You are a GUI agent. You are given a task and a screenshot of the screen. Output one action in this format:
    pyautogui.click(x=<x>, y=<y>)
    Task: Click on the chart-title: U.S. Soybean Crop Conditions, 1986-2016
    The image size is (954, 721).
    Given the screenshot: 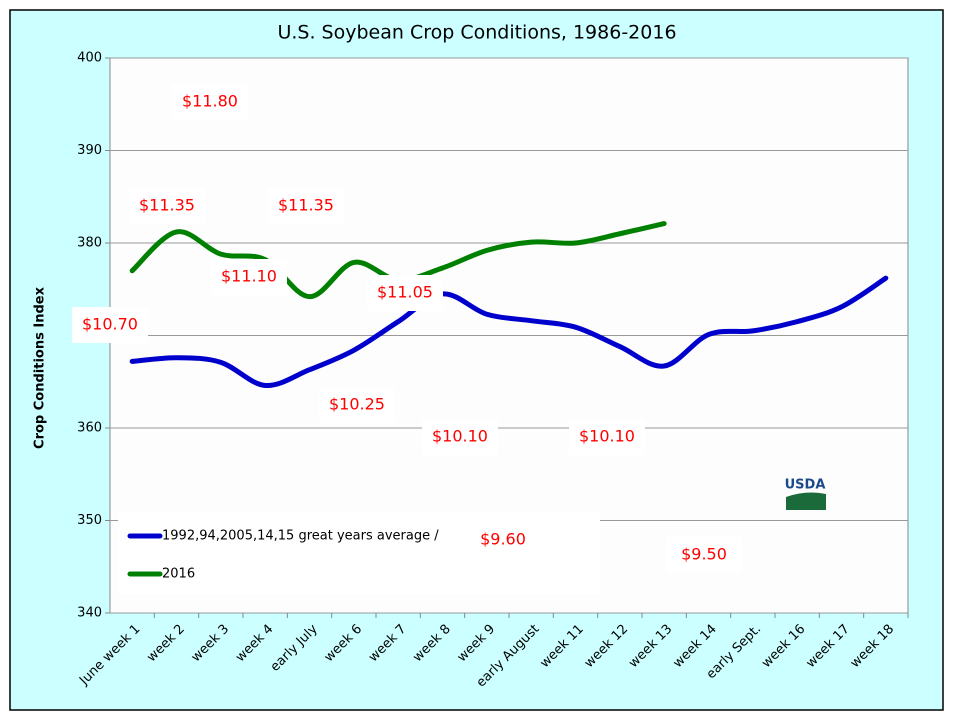 What is the action you would take?
    pyautogui.click(x=476, y=33)
    